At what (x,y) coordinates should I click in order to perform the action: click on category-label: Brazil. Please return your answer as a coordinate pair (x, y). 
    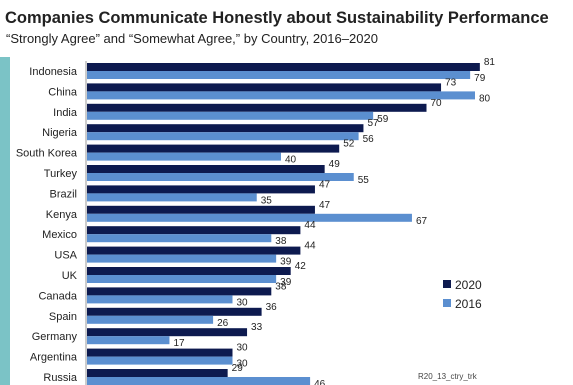
    Looking at the image, I should click on (63, 194).